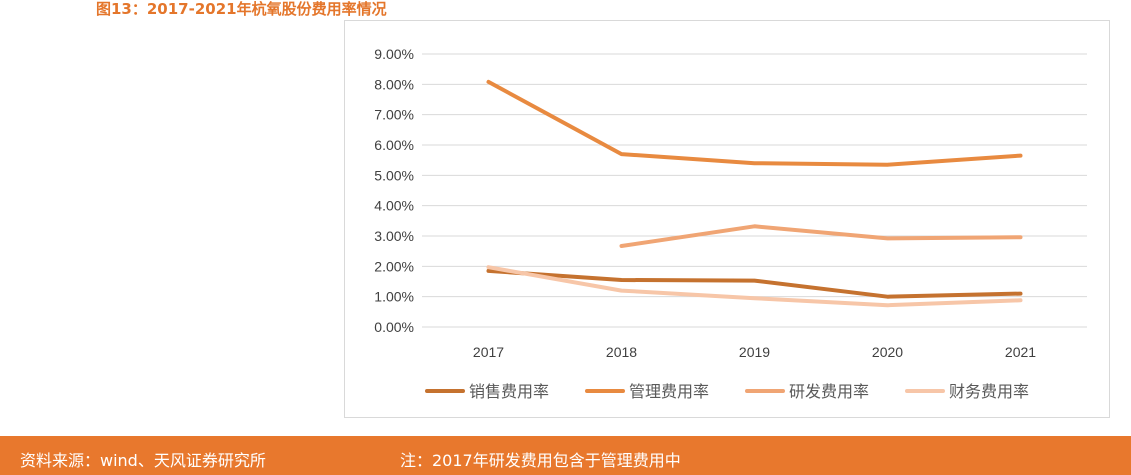 This screenshot has height=475, width=1131. Describe the element at coordinates (509, 391) in the screenshot. I see `legend-label: 销售费用率` at that location.